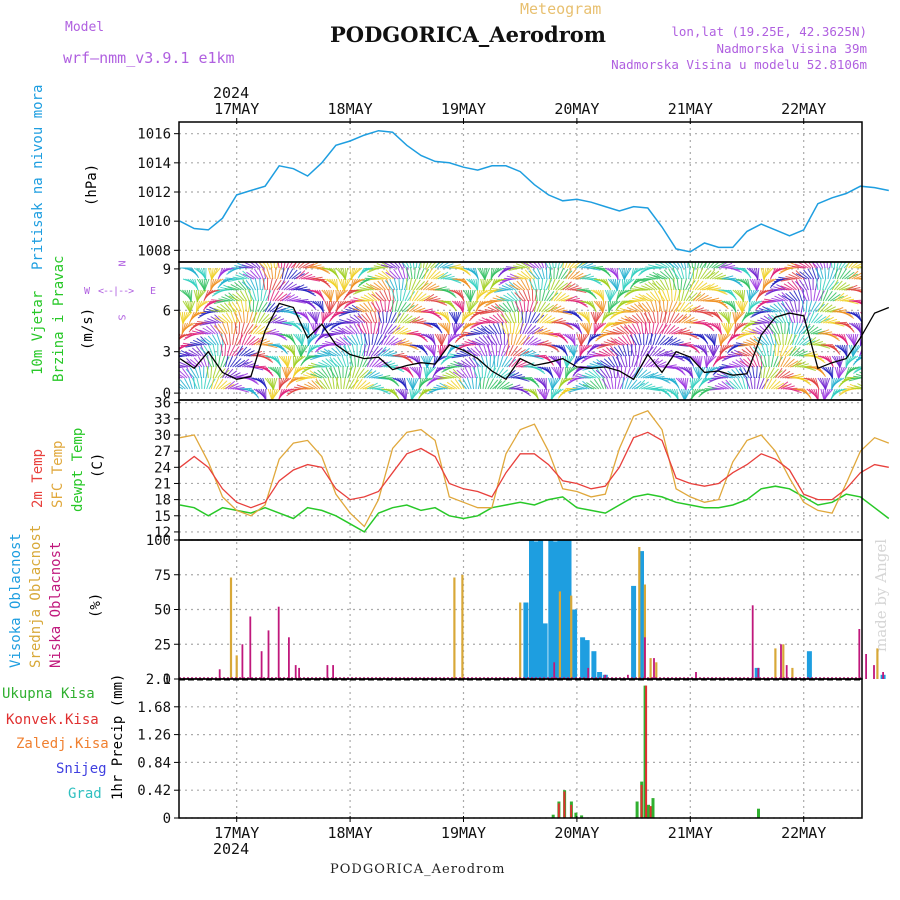 Image resolution: width=900 pixels, height=900 pixels. I want to click on date-label-bottom: 17MAY, so click(236, 833).